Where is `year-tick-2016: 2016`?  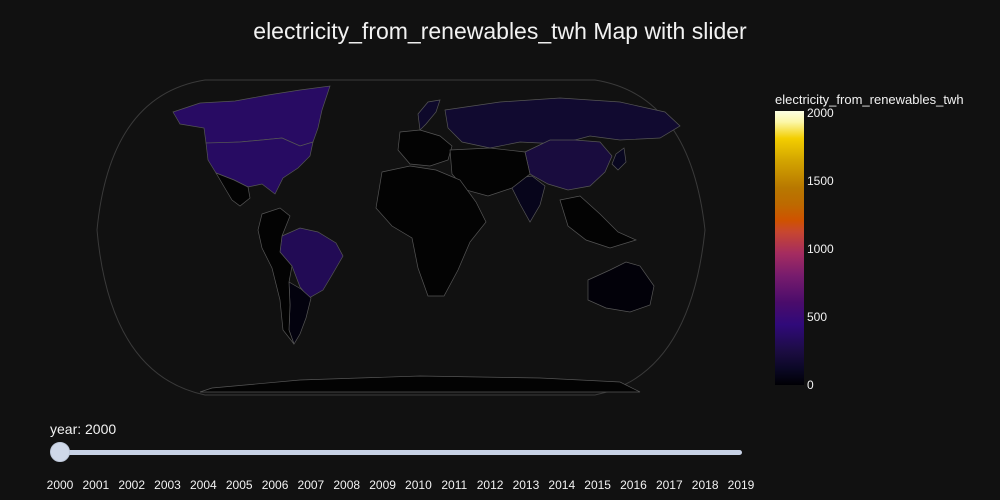 year-tick-2016: 2016 is located at coordinates (633, 485).